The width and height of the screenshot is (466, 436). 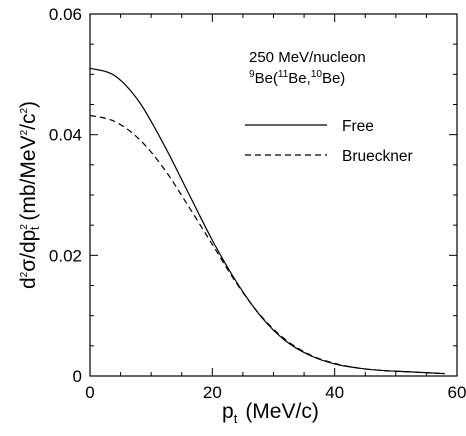 I want to click on y-tick-label: 0, so click(x=77, y=376).